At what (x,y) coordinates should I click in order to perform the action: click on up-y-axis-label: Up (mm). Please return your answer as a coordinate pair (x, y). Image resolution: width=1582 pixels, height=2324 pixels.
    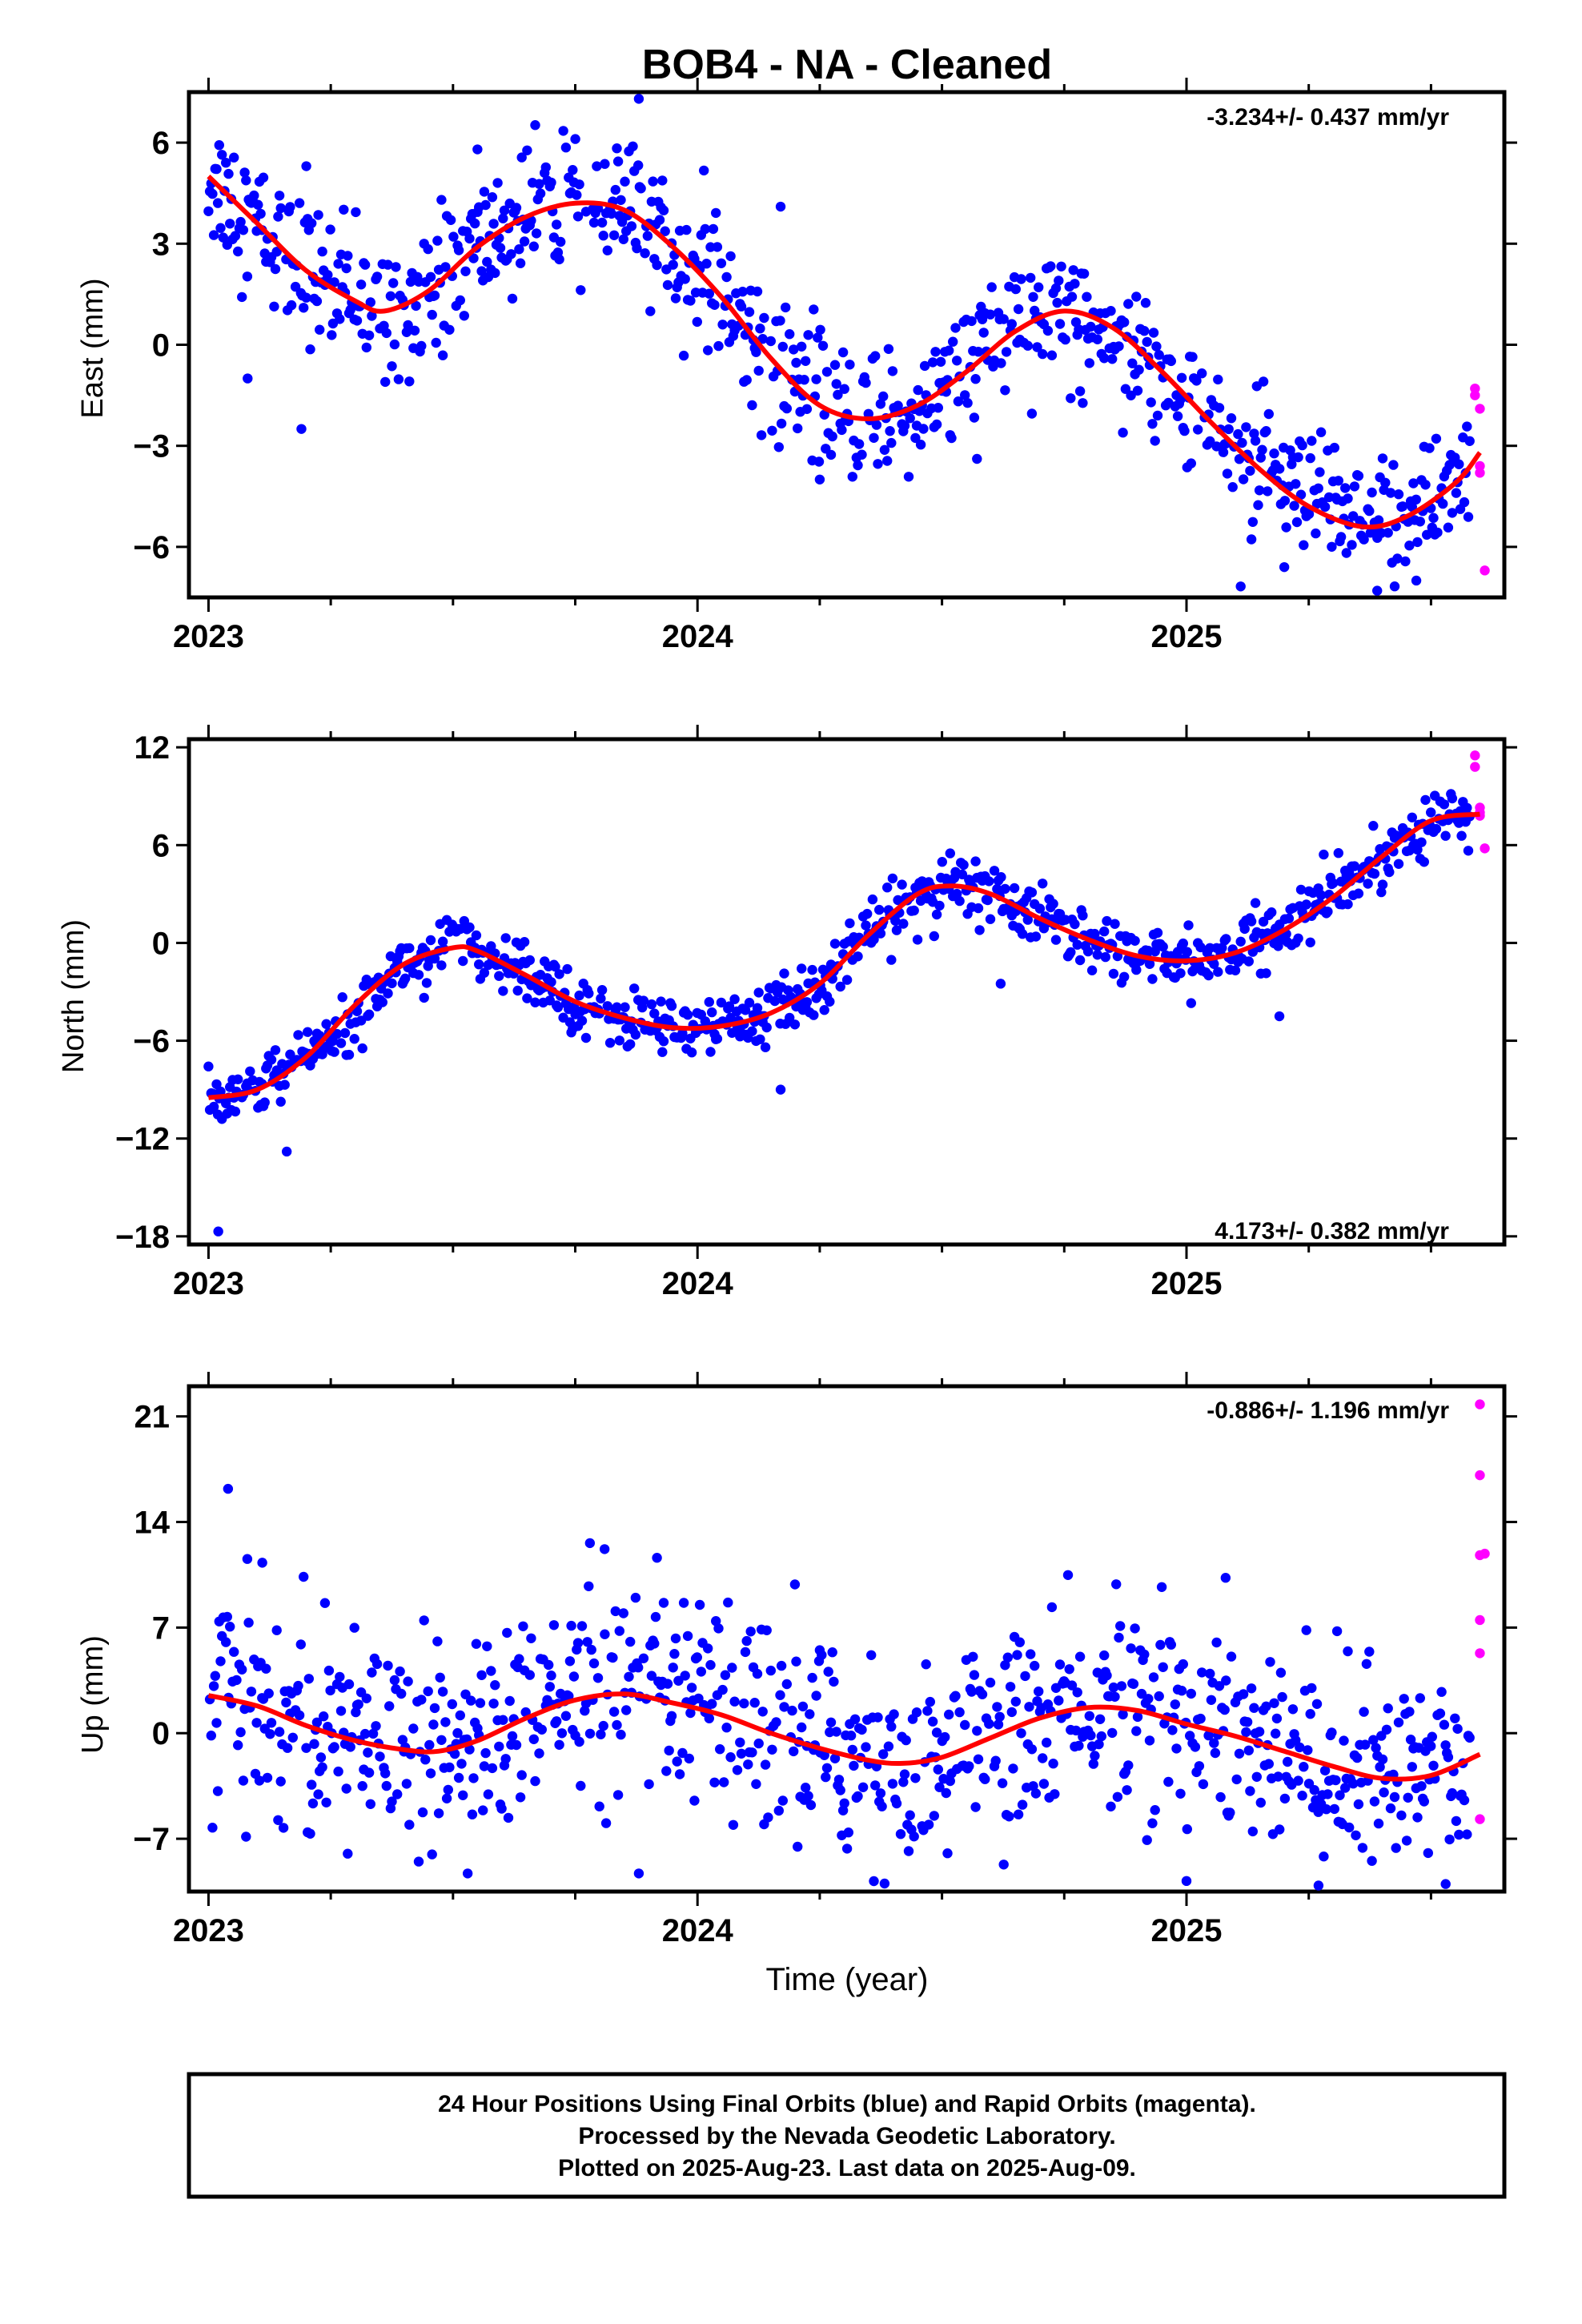
    Looking at the image, I should click on (93, 1694).